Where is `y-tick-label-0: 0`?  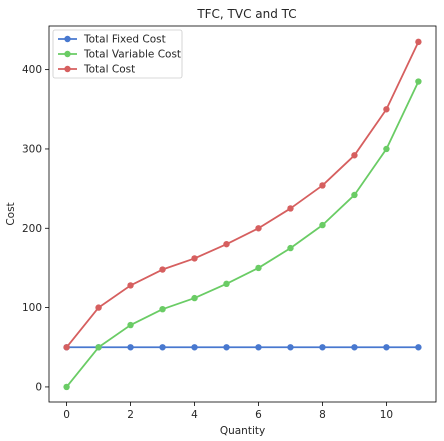
y-tick-label-0: 0 is located at coordinates (38, 387).